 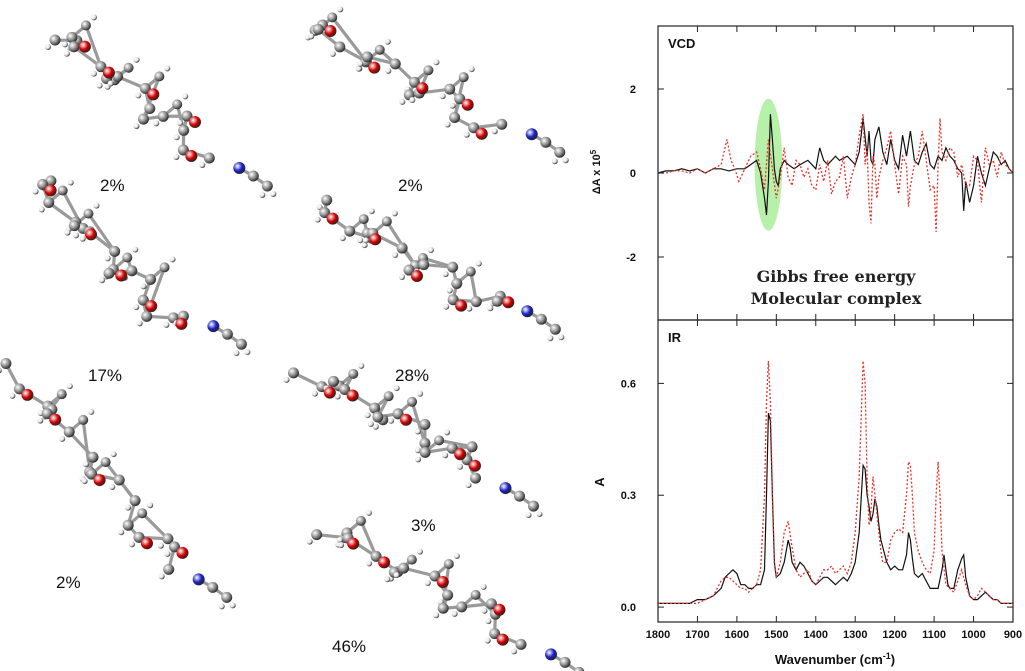 I want to click on xtick-label: 1700, so click(x=697, y=635).